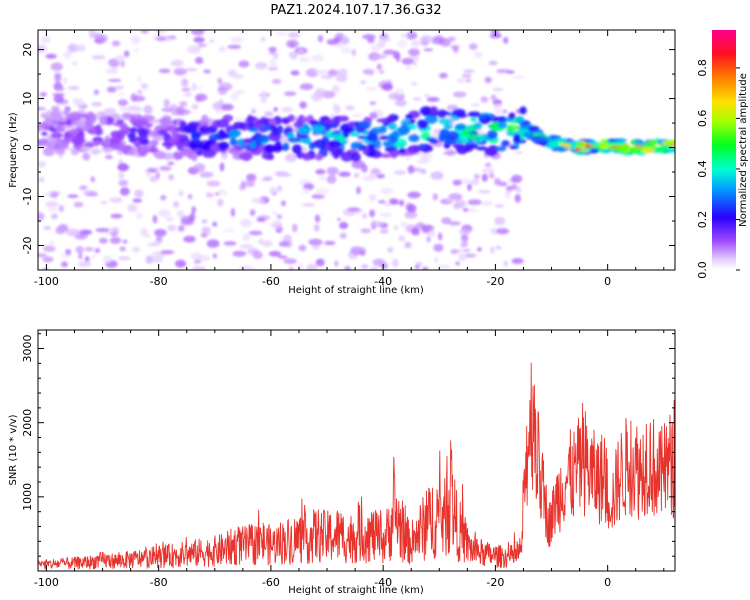  What do you see at coordinates (702, 270) in the screenshot?
I see `colorbar-tick-label: 0.0` at bounding box center [702, 270].